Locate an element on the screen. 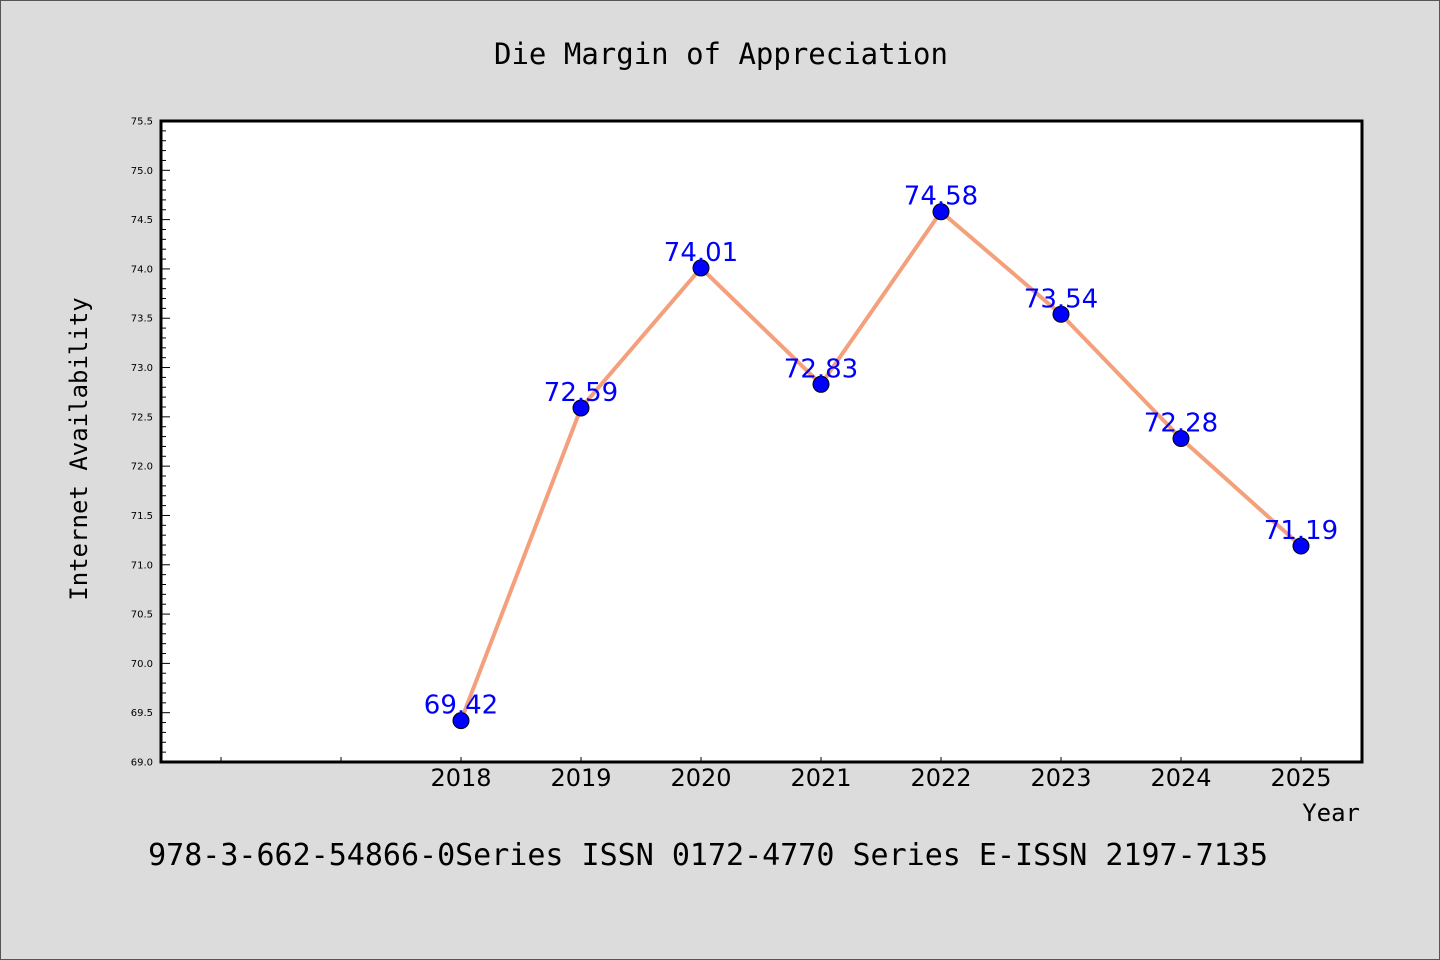  x-axis-ticks is located at coordinates (761, 759).